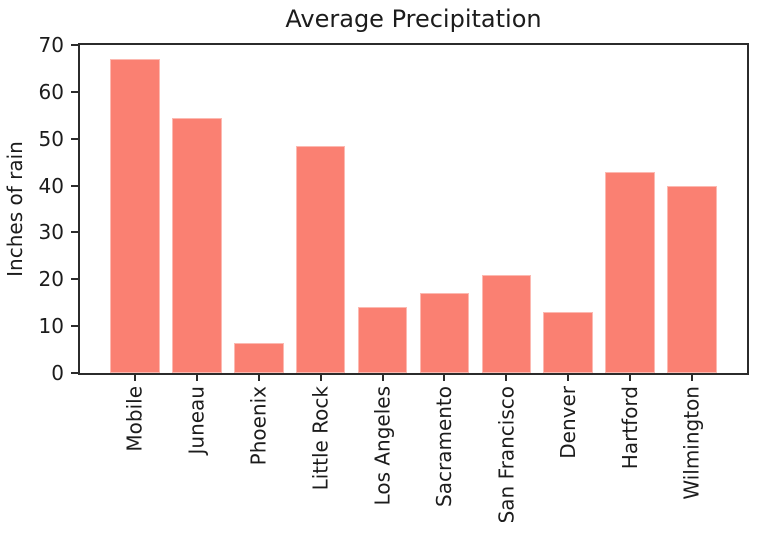 Image resolution: width=760 pixels, height=543 pixels. I want to click on bar-little-rock, so click(320, 259).